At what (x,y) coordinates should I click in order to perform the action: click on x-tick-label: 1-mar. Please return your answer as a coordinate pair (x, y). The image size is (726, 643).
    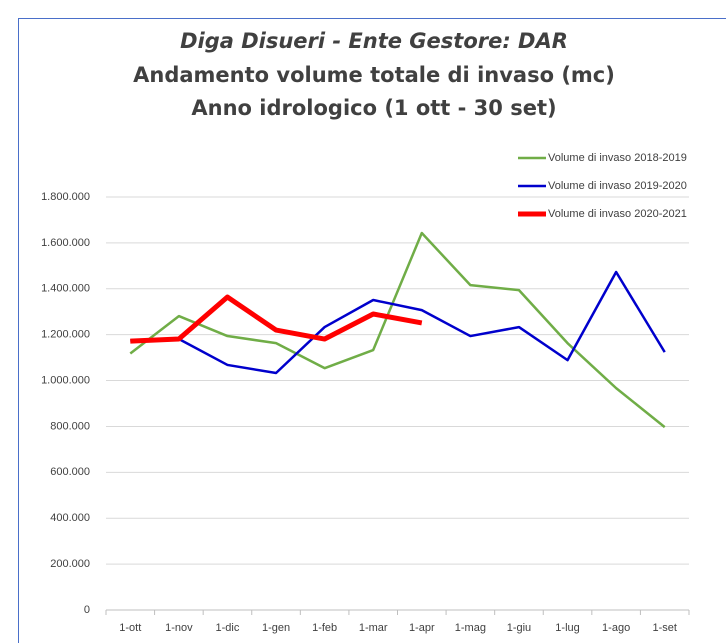
    Looking at the image, I should click on (373, 628).